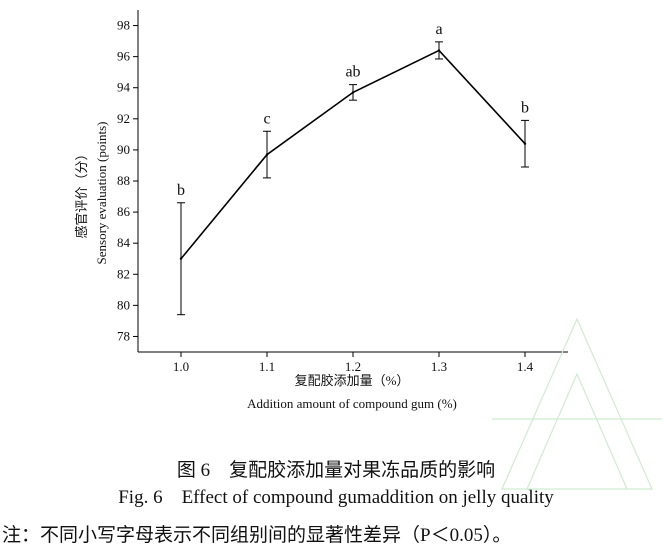 This screenshot has height=559, width=672. Describe the element at coordinates (352, 380) in the screenshot. I see `x-axis-label-zh: 复配胶添加量（%）` at that location.